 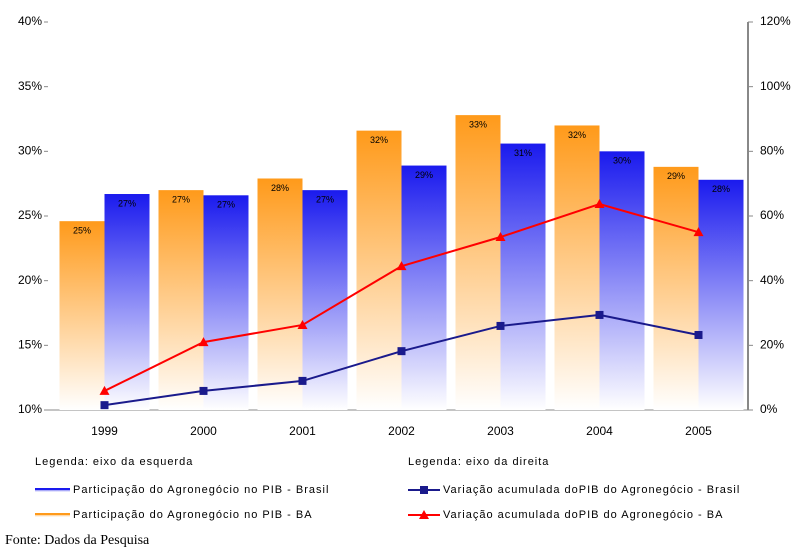 What do you see at coordinates (500, 431) in the screenshot?
I see `x-tick-label: 2003` at bounding box center [500, 431].